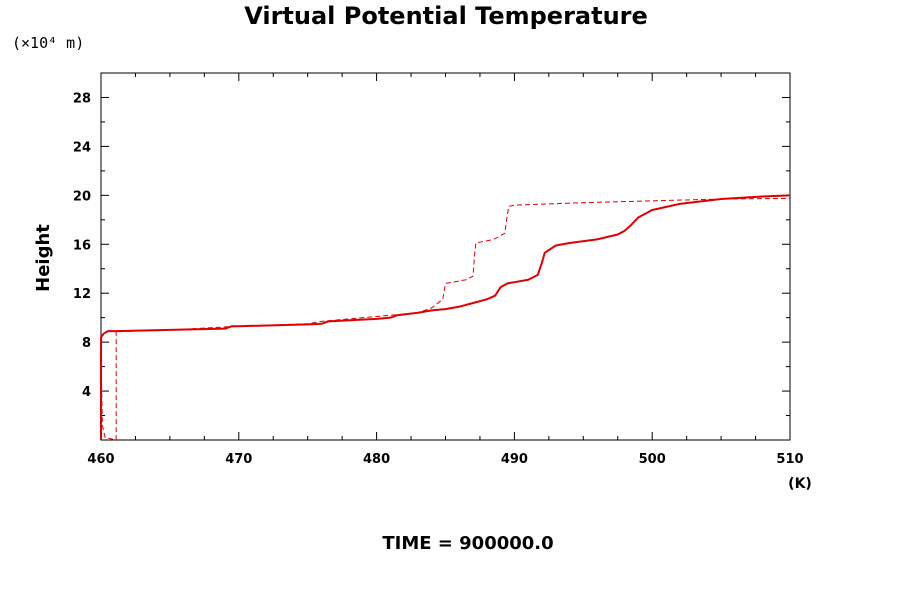 This screenshot has width=900, height=600. Describe the element at coordinates (86, 343) in the screenshot. I see `y-tick-label: 8` at that location.